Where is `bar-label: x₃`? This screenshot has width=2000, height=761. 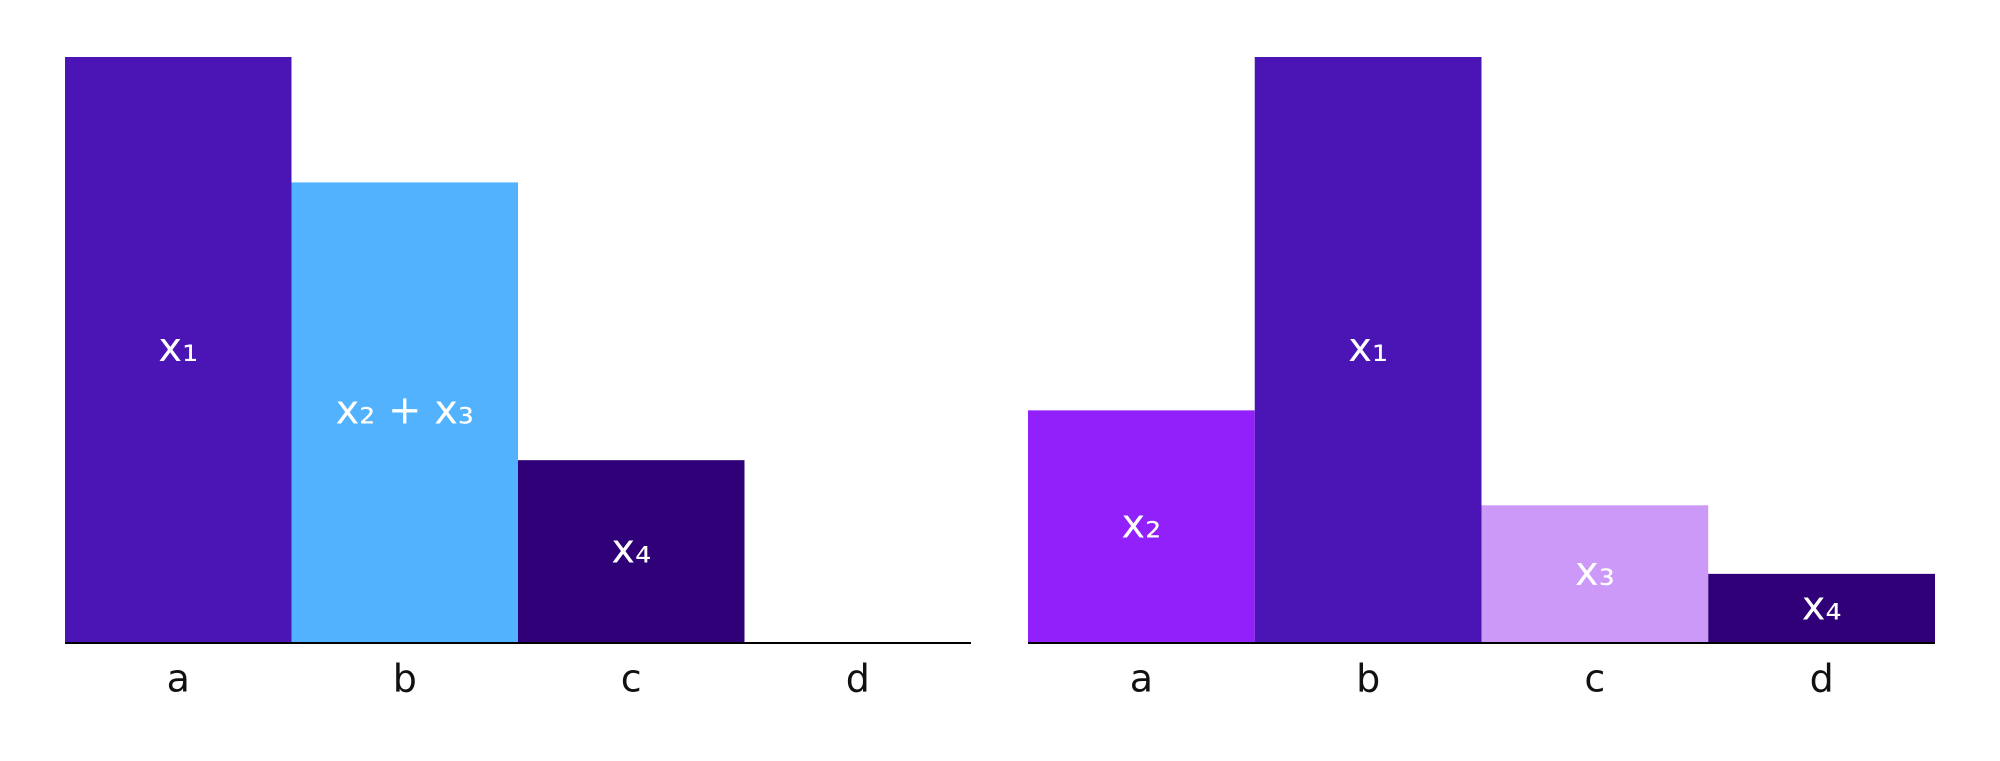
bar-label: x₃ is located at coordinates (1595, 572).